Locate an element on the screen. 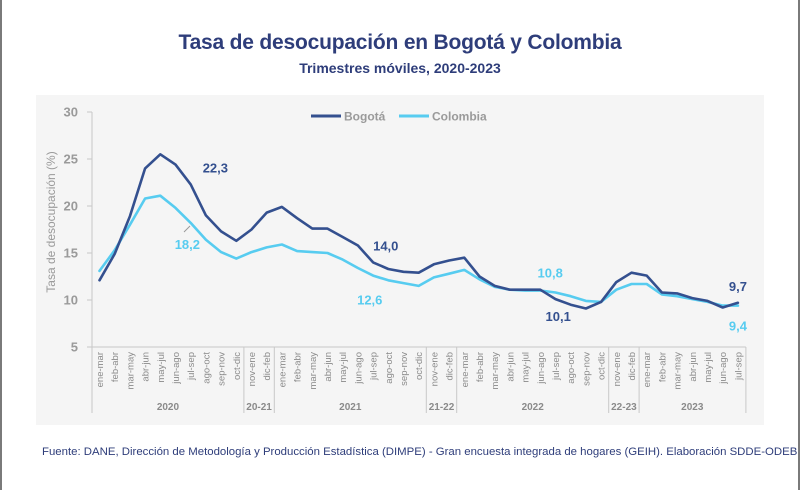  y-tick-label: 25 is located at coordinates (71, 159).